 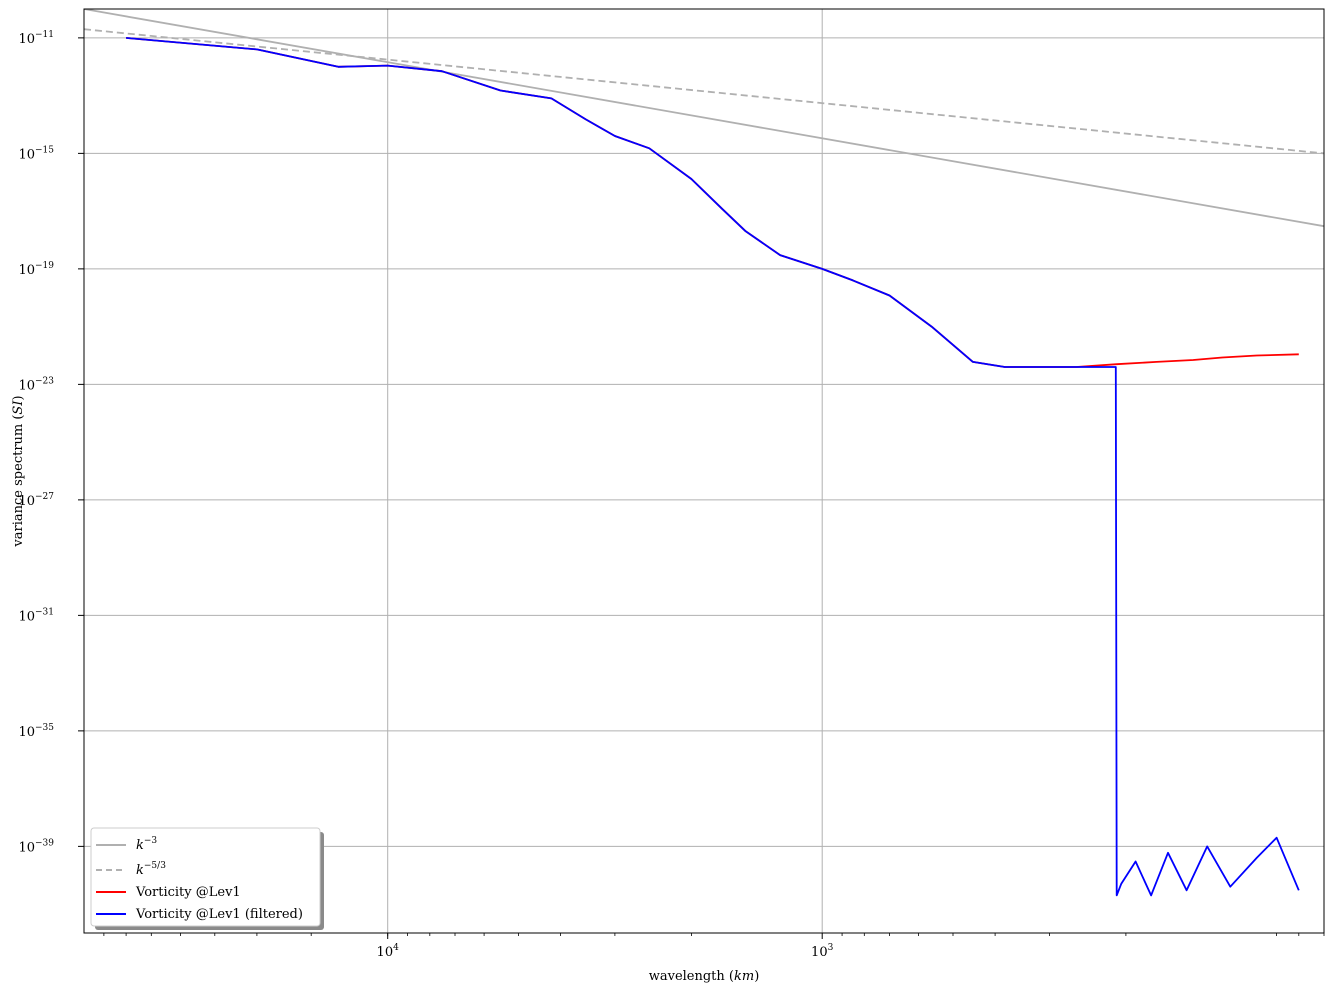 I want to click on y-tick-label-3: 10−23, so click(x=36, y=384).